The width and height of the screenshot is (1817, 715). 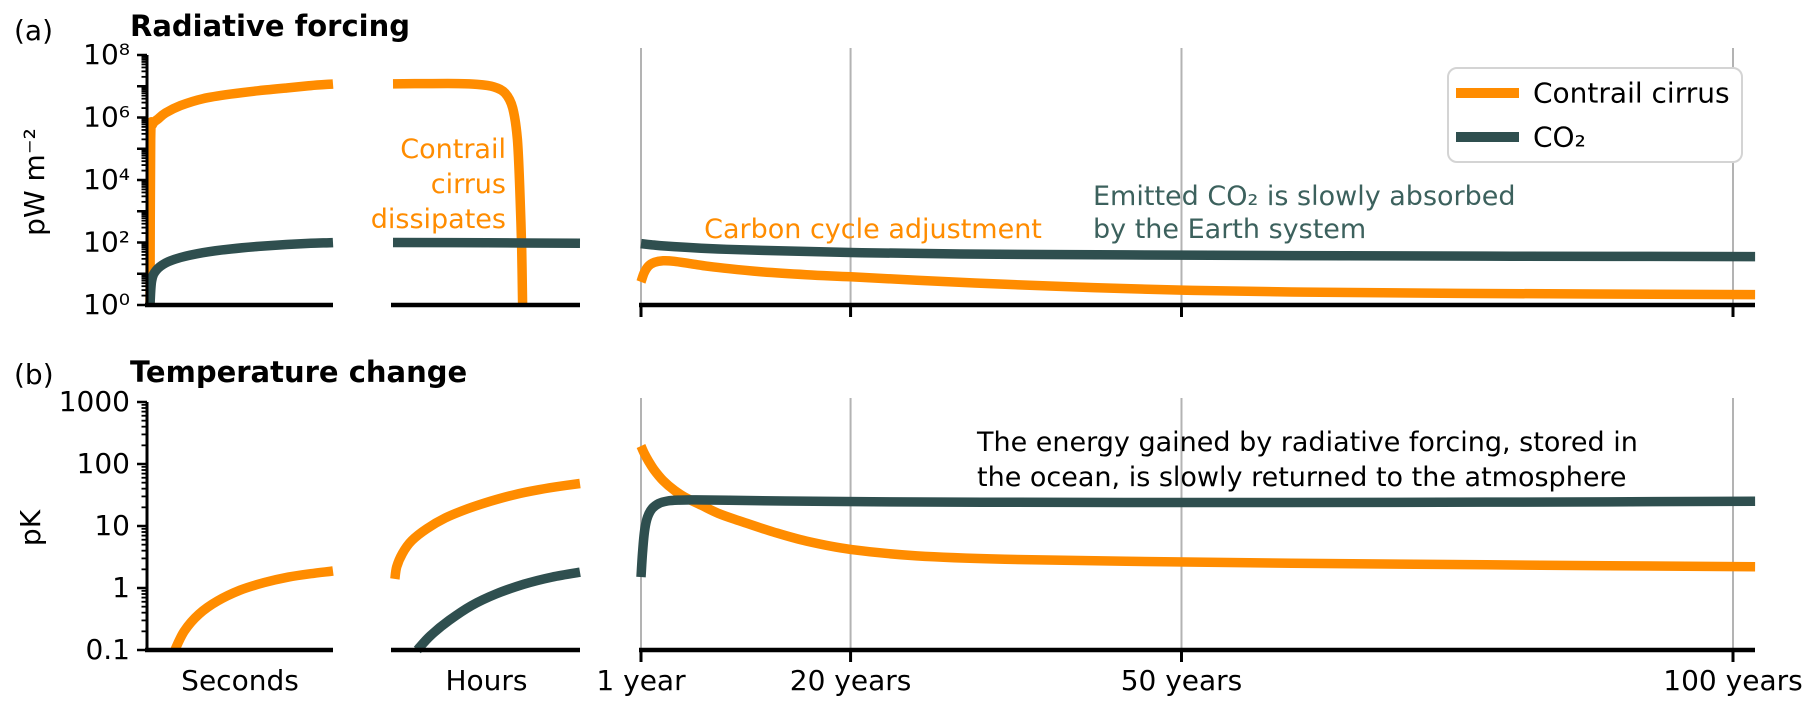 What do you see at coordinates (1631, 93) in the screenshot?
I see `legend-label-contrail: Contrail cirrus` at bounding box center [1631, 93].